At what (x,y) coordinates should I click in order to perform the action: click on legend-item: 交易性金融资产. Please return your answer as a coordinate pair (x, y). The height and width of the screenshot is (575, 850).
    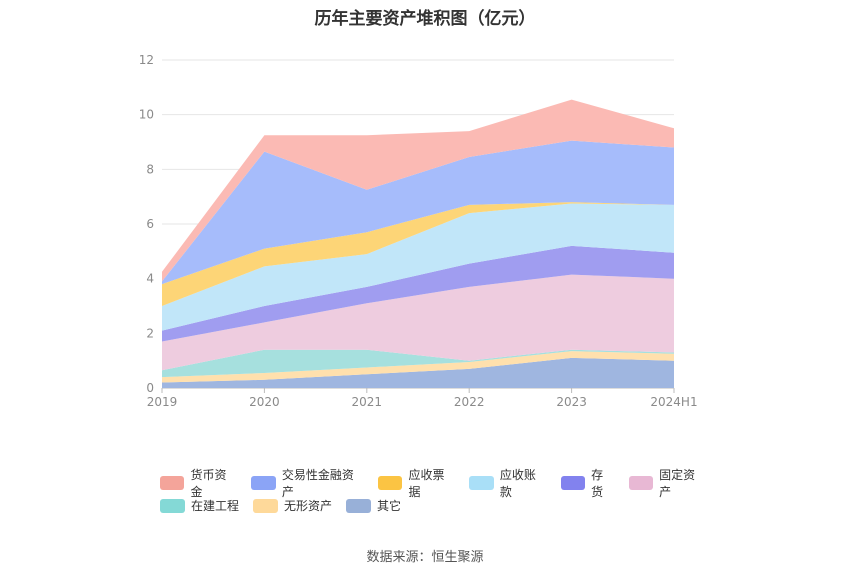
    Looking at the image, I should click on (307, 483).